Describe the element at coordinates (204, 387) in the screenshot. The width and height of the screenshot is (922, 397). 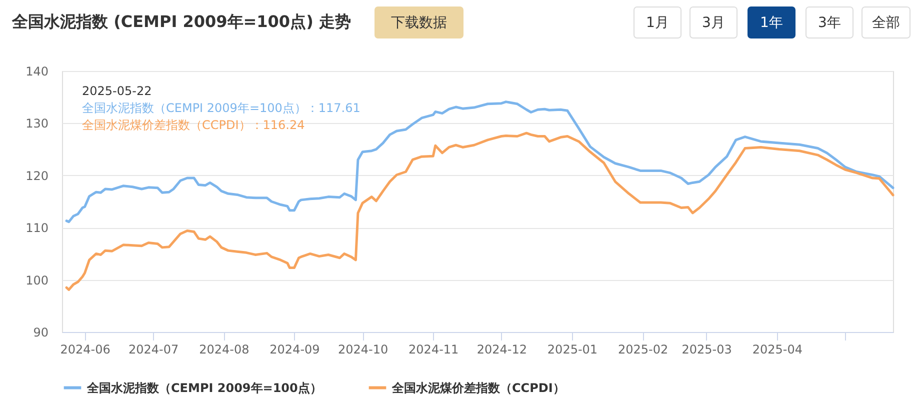
I see `legend-label: 全国水泥指数（CEMPI 2009年=100点）` at that location.